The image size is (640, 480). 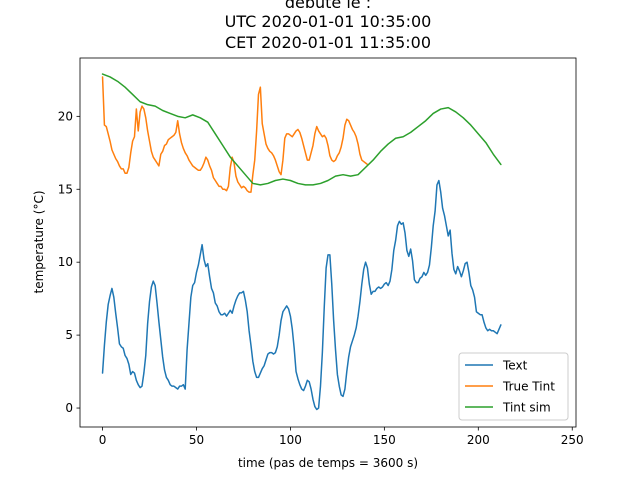 What do you see at coordinates (65, 262) in the screenshot?
I see `y-tick-label-2: 10` at bounding box center [65, 262].